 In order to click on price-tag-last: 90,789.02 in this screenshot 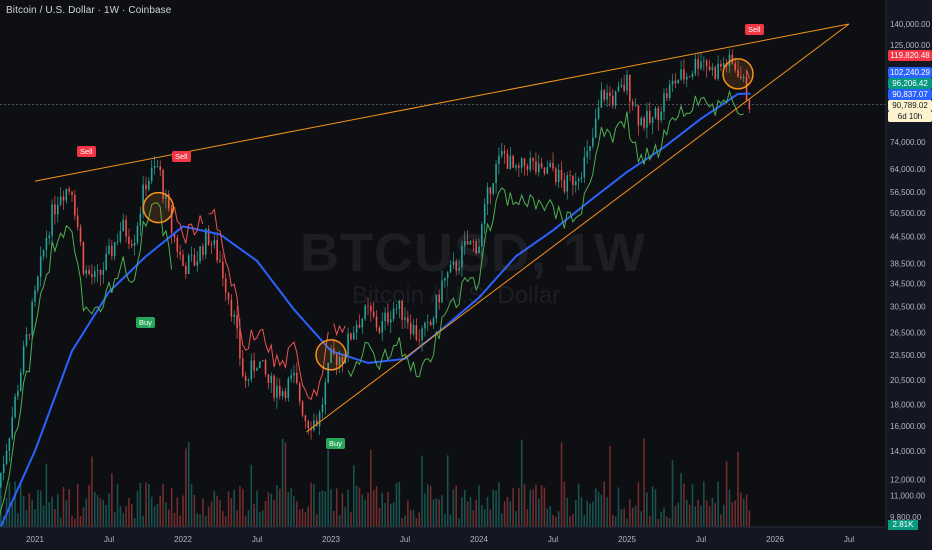, I will do `click(910, 105)`.